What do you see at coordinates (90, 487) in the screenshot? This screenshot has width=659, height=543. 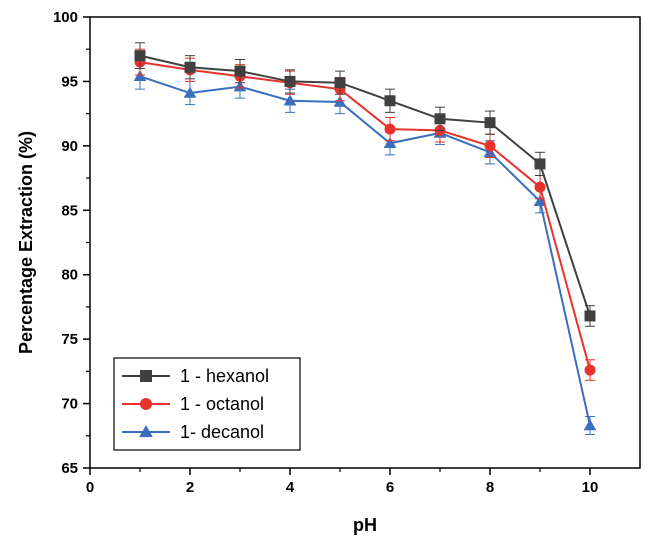 I see `x-tick-label: 0` at bounding box center [90, 487].